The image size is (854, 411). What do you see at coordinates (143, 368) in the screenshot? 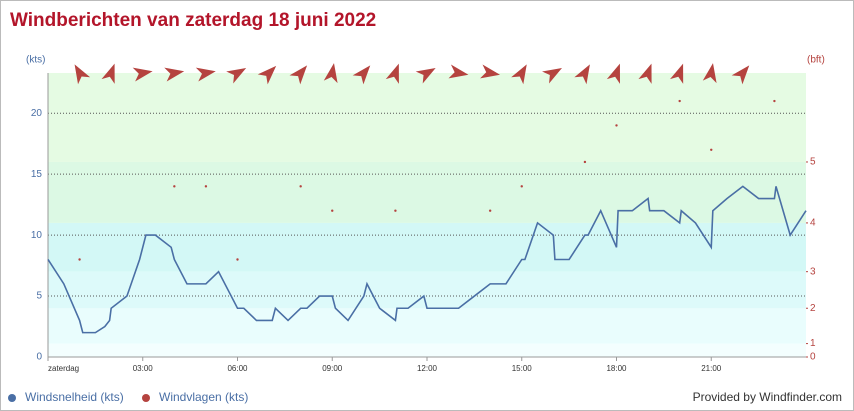
I see `x-tick-label: 03:00` at bounding box center [143, 368].